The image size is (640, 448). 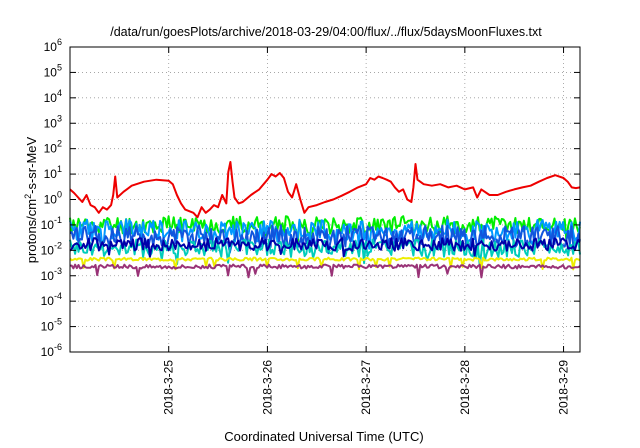 I want to click on y-tick-label: 10⁵, so click(x=53, y=70).